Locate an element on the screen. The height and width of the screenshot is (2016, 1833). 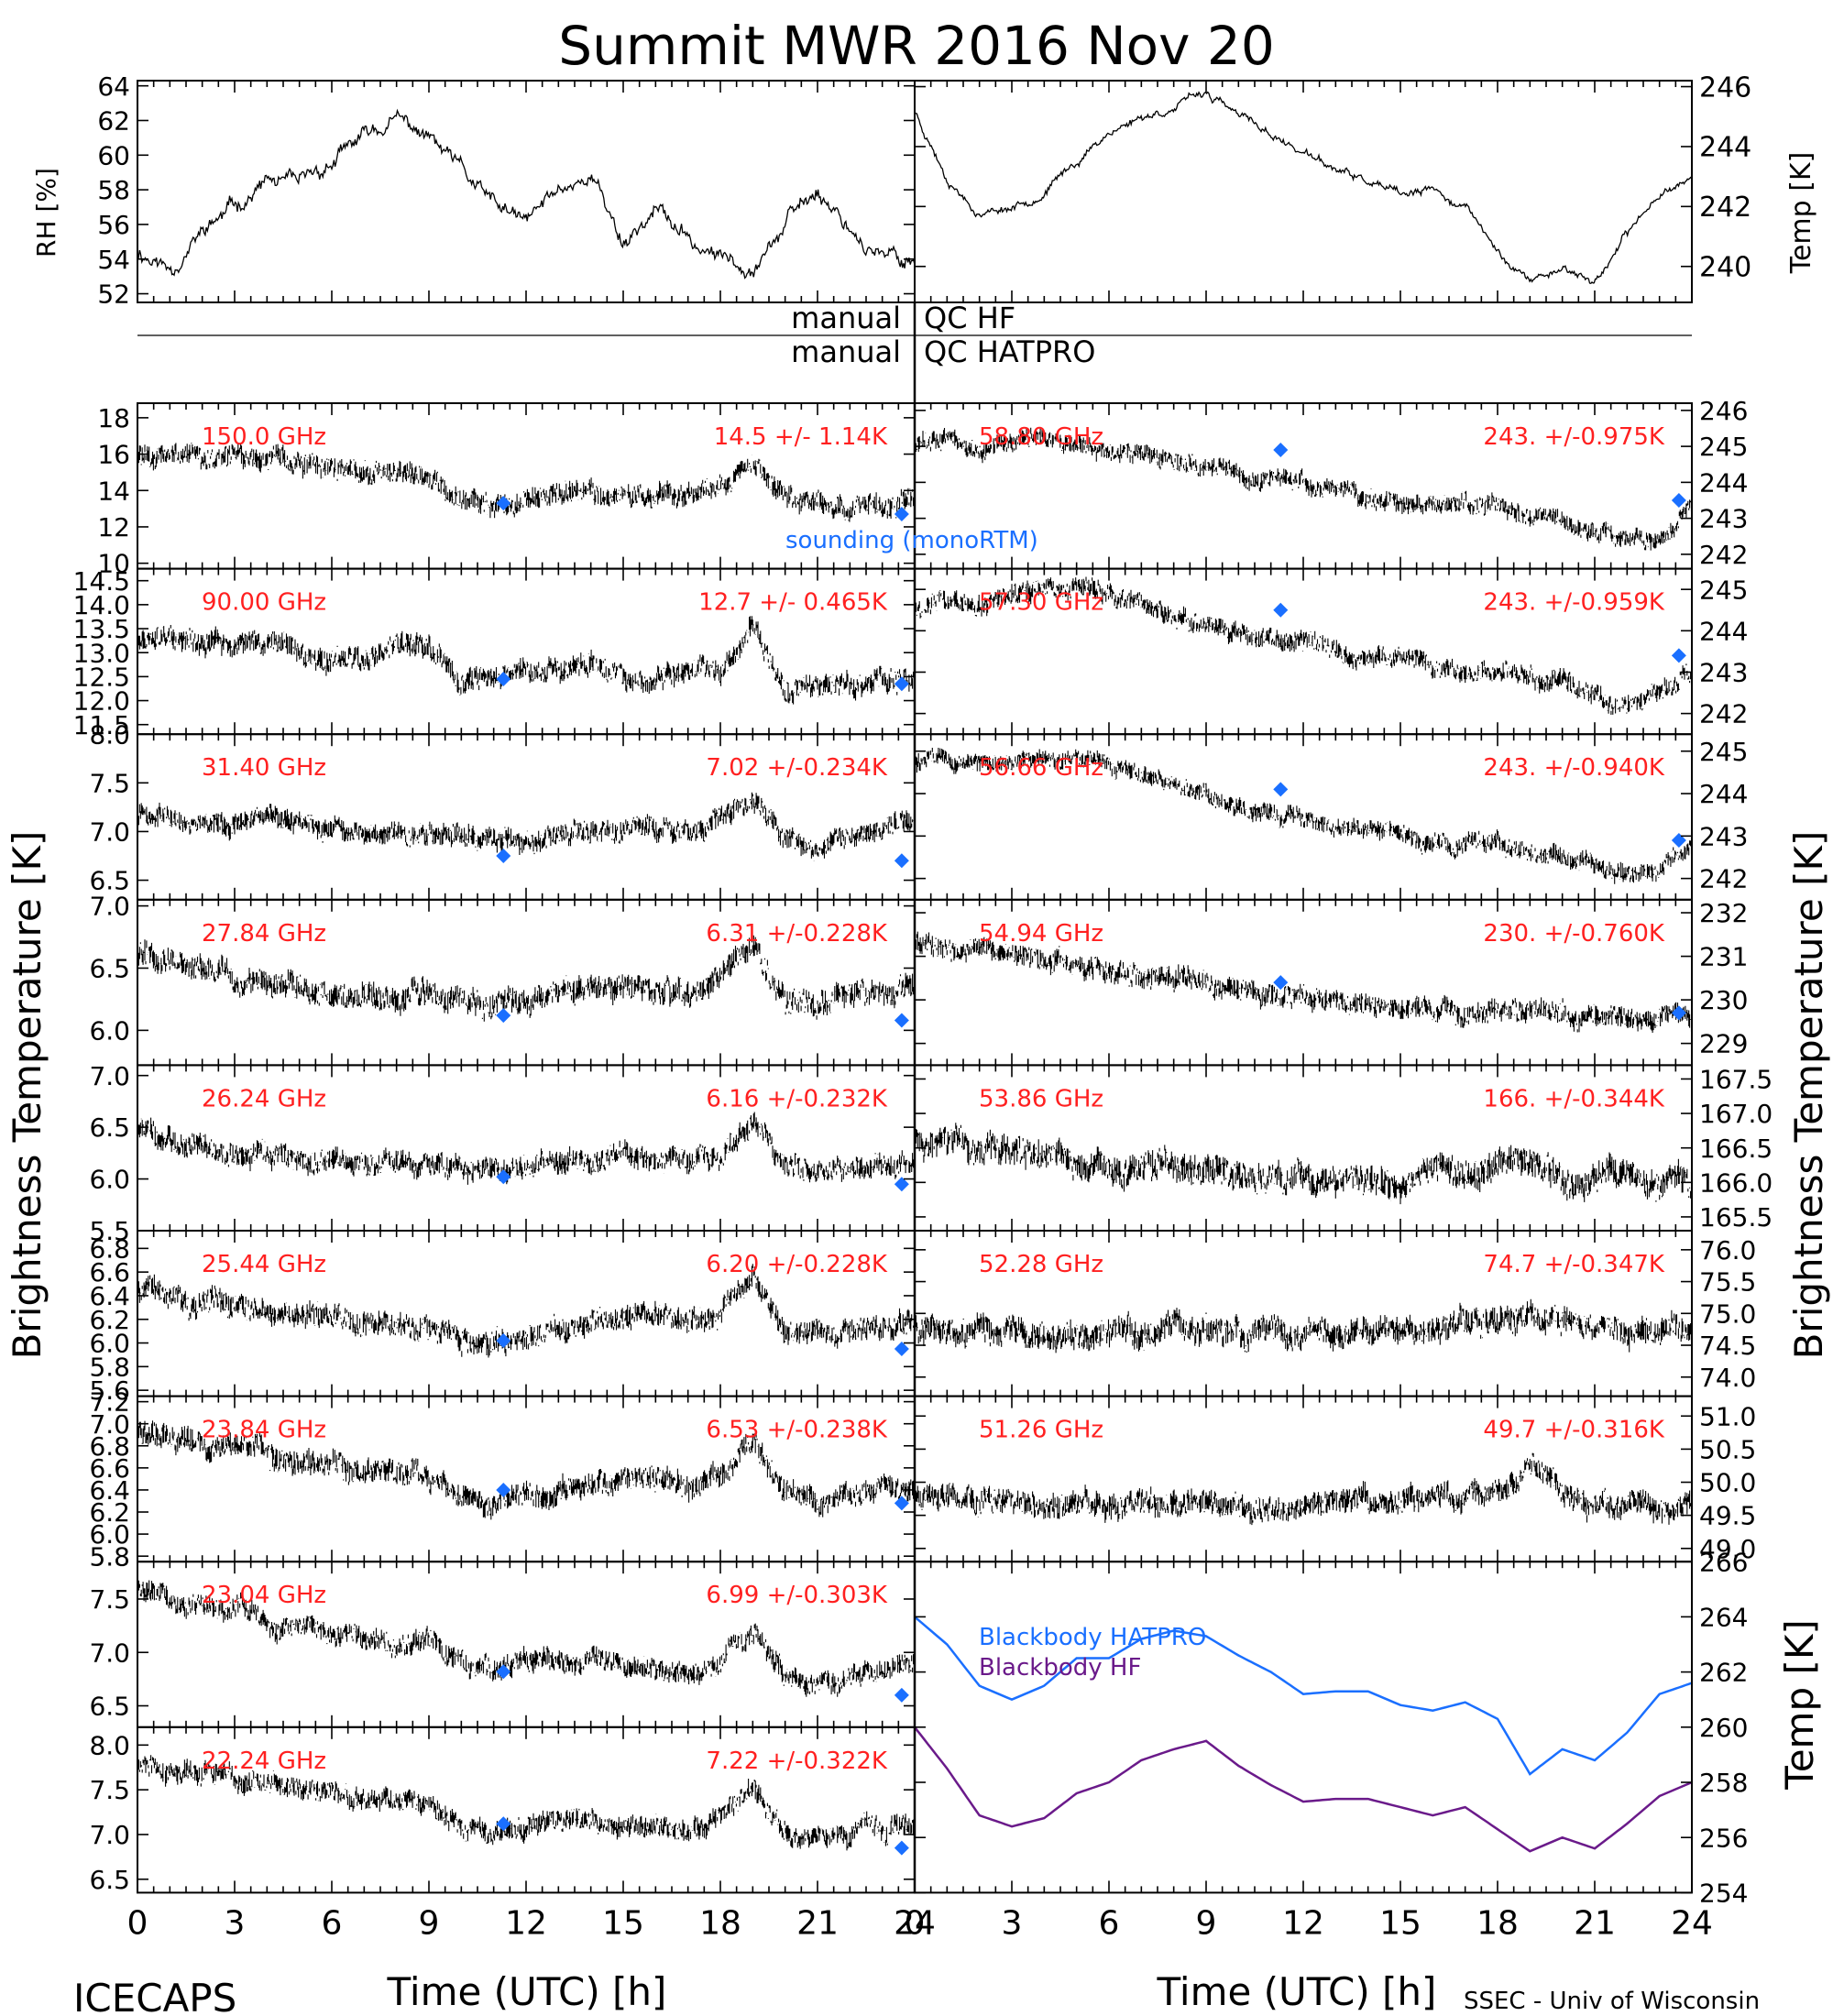
right-y-axis-label: Brightness Temperature [K] is located at coordinates (1808, 1095).